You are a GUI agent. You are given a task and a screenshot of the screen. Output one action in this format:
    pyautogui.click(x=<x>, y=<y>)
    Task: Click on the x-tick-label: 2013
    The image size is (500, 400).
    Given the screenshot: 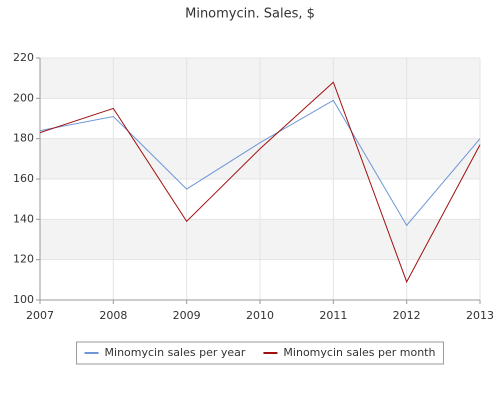 What is the action you would take?
    pyautogui.click(x=480, y=315)
    